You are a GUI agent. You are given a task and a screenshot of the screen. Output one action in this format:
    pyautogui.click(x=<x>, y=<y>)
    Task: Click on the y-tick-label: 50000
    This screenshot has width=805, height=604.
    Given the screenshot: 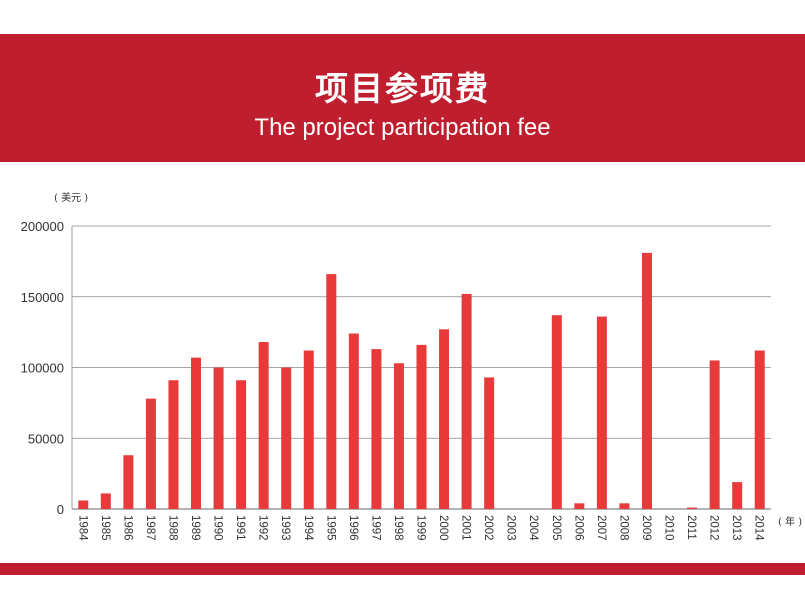 What is the action you would take?
    pyautogui.click(x=46, y=438)
    